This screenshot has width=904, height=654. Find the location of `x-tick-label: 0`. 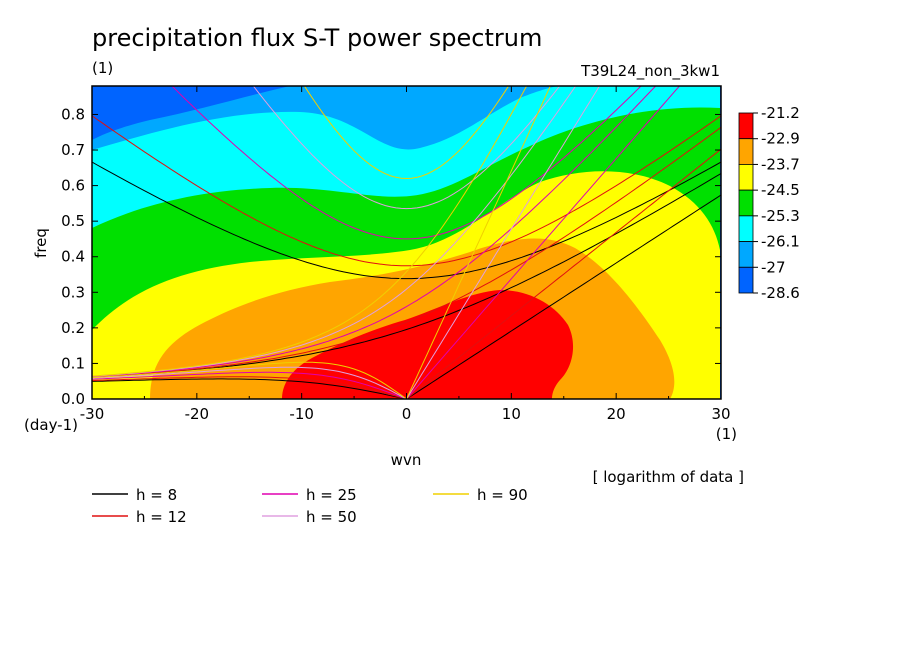

x-tick-label: 0 is located at coordinates (407, 414).